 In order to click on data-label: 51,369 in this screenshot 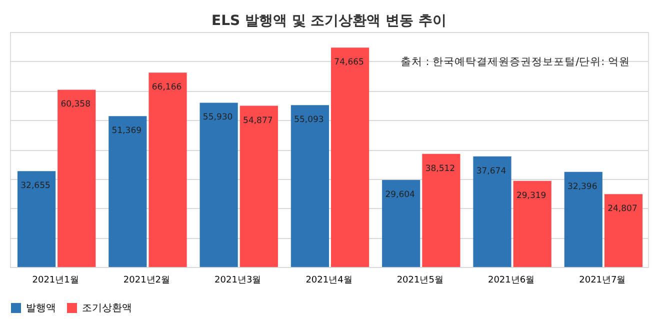, I will do `click(127, 131)`.